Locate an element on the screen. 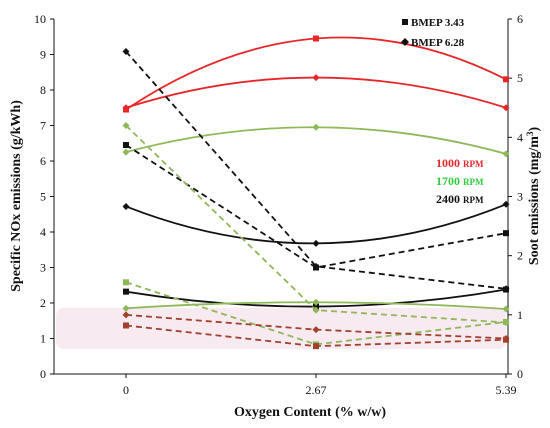 This screenshot has width=550, height=428. legend-label-bmep-343: BMEP 3.43 is located at coordinates (438, 23).